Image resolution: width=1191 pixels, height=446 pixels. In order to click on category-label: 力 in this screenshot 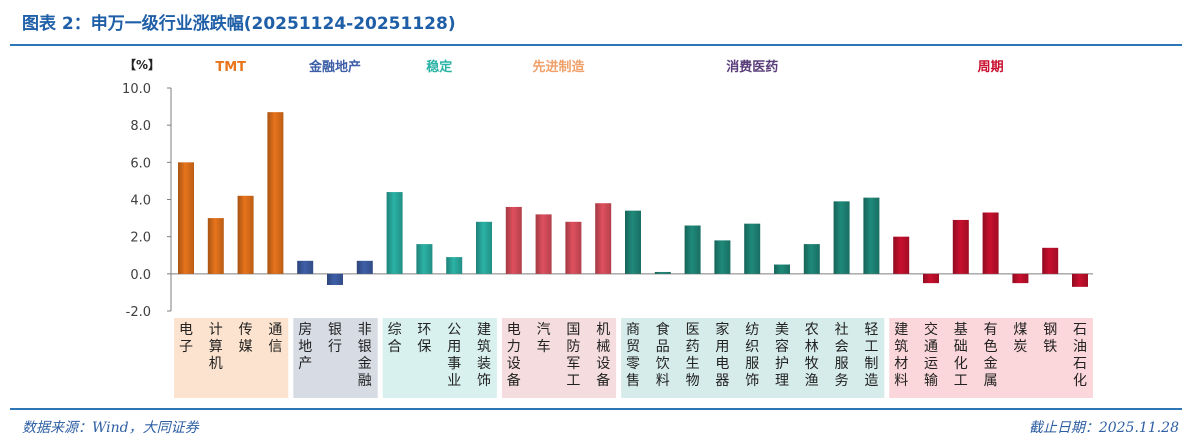, I will do `click(514, 347)`.